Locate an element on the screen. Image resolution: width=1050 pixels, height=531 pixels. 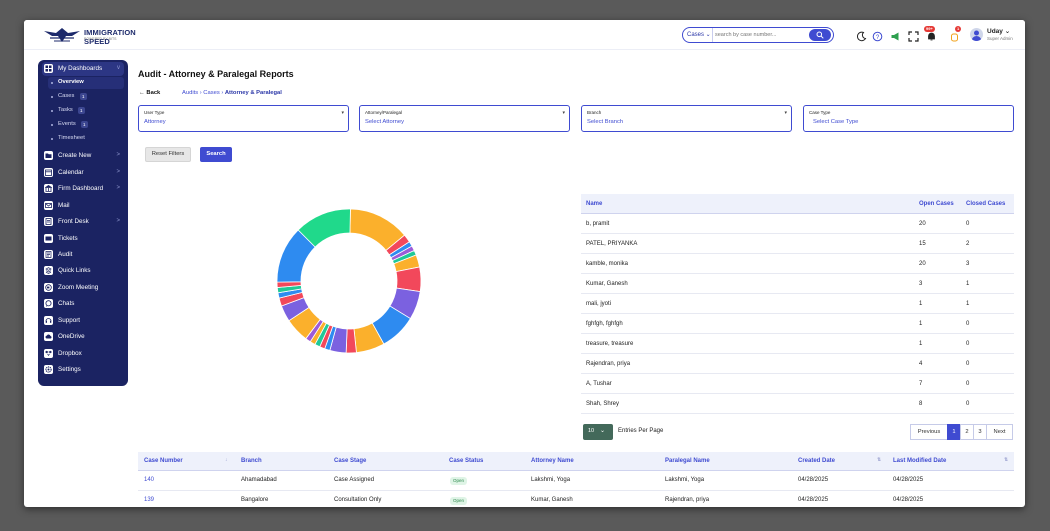
sidebar-subitem-timesheet: Timesheet is located at coordinates (86, 139).